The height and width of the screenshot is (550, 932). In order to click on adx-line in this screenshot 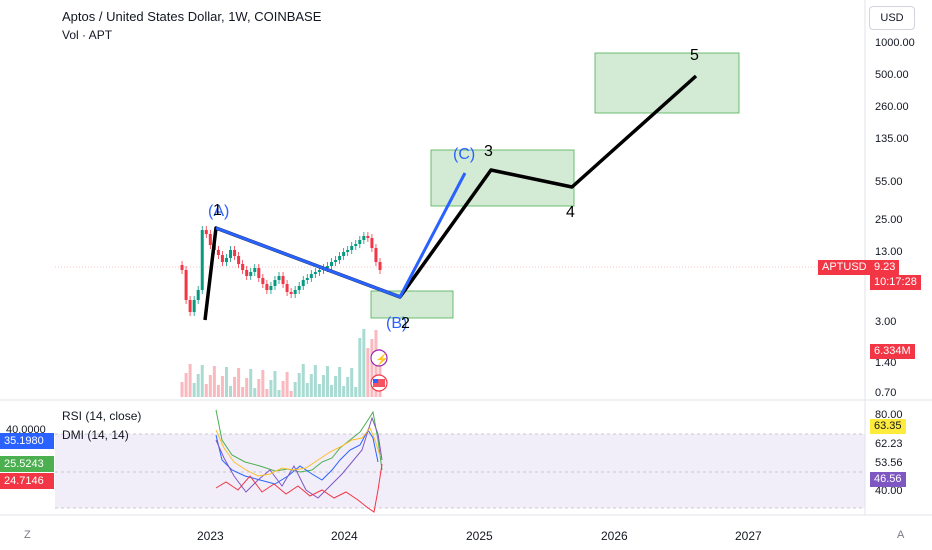, I will do `click(299, 457)`.